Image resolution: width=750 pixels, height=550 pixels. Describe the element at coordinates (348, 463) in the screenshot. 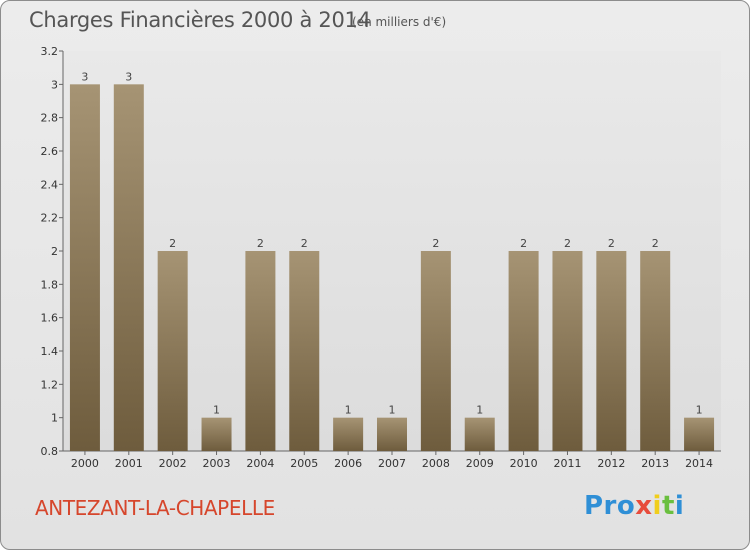

I see `x-tick-label: 2006` at that location.